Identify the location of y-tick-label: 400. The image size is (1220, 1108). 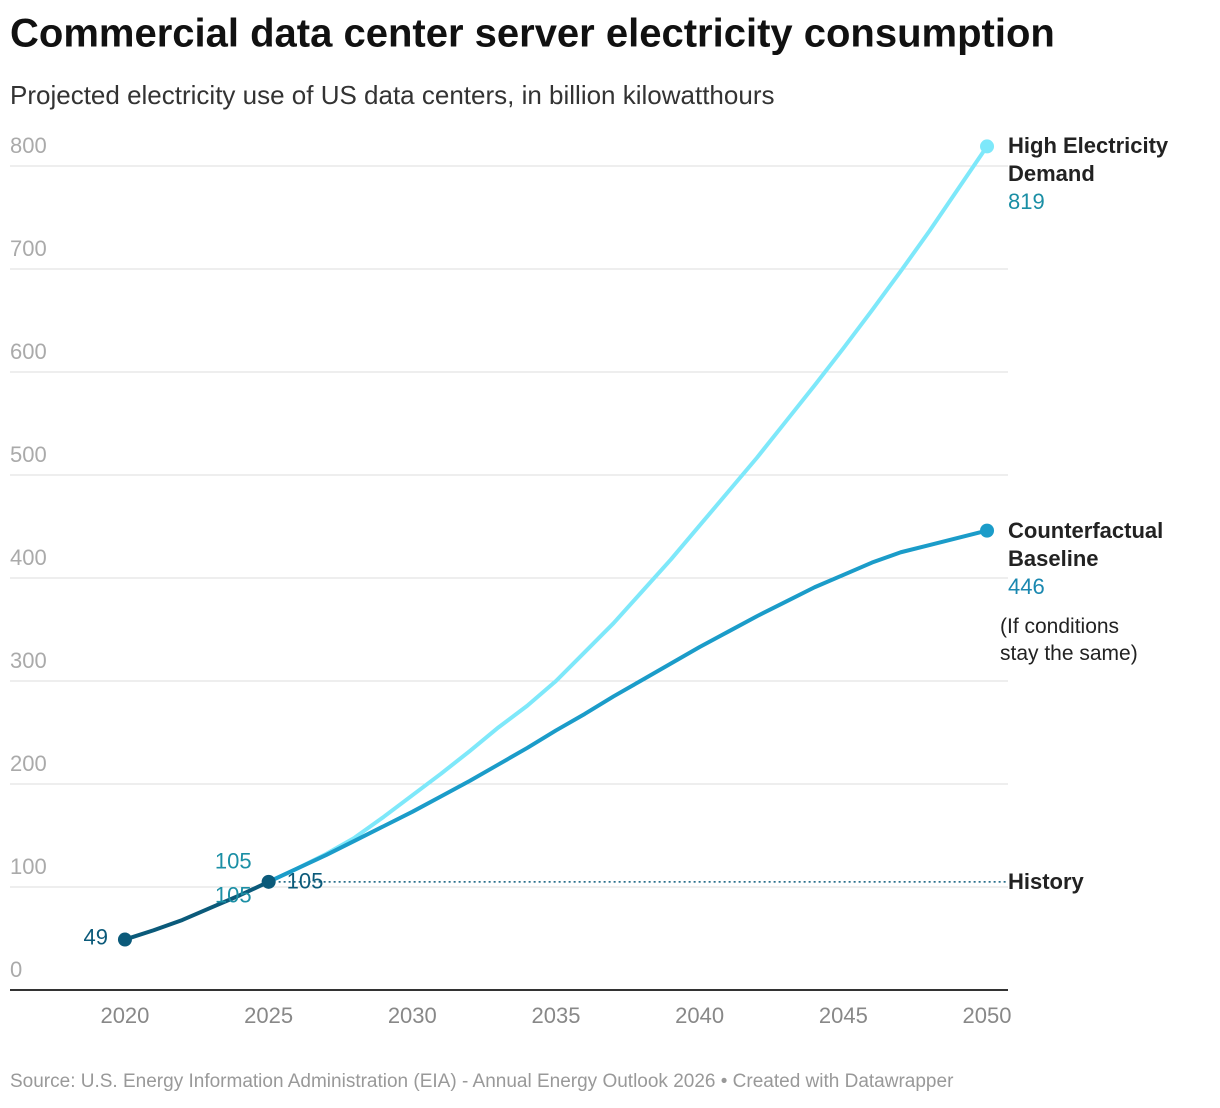
(28, 557).